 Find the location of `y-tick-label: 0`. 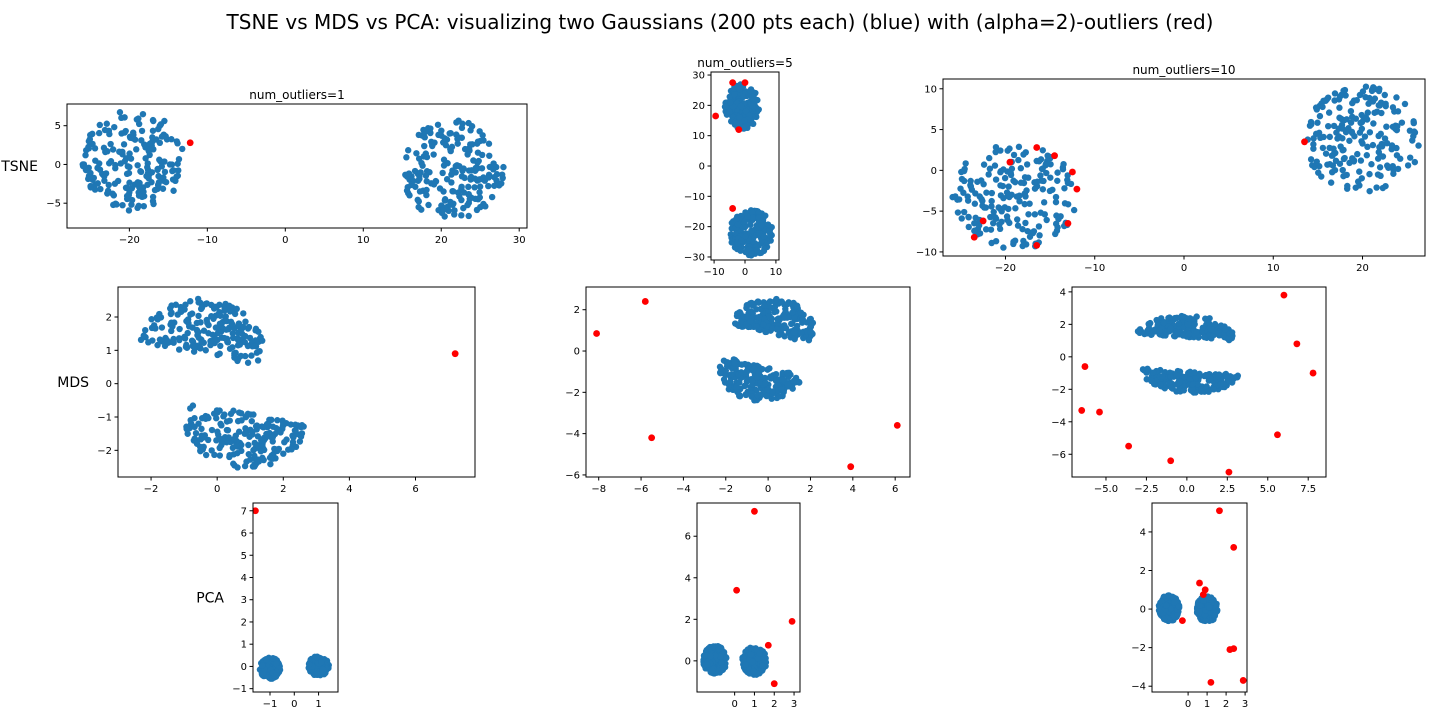

y-tick-label: 0 is located at coordinates (109, 384).